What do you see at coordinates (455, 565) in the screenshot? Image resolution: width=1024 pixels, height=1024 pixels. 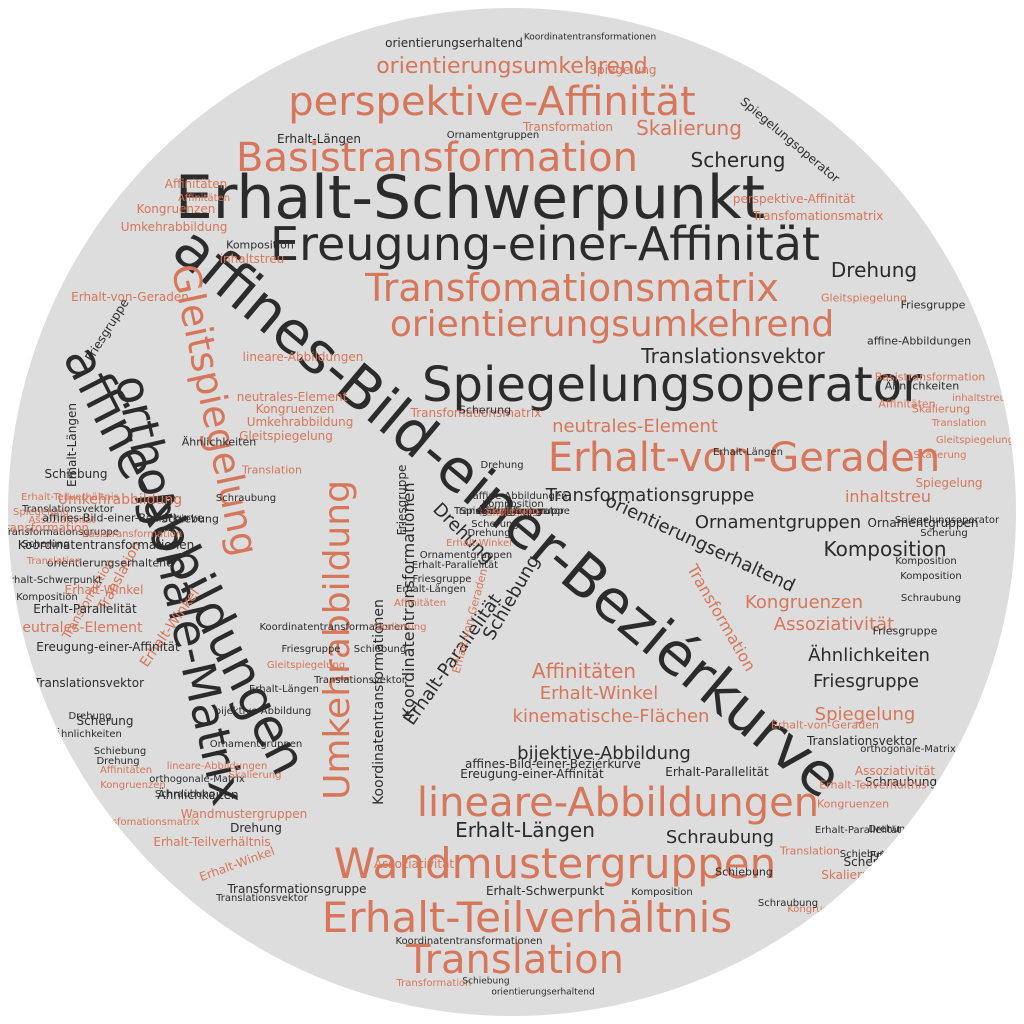 I see `cloud-word: Erhalt-Parallelität` at bounding box center [455, 565].